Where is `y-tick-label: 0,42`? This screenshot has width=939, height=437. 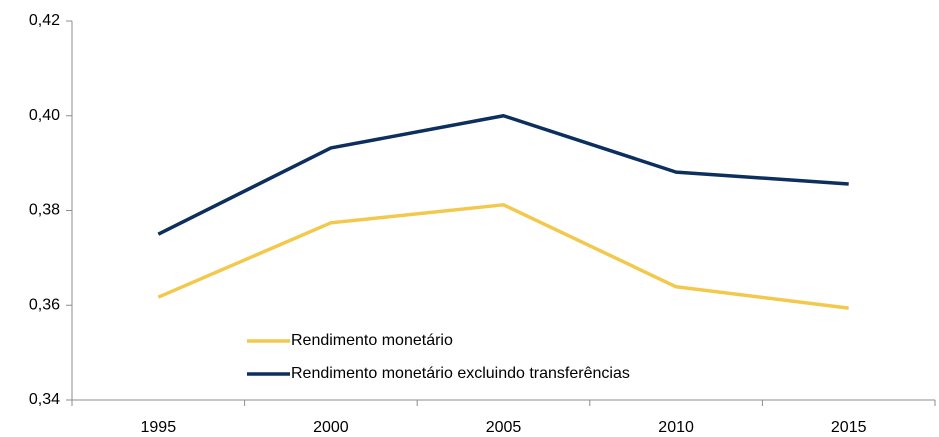 y-tick-label: 0,42 is located at coordinates (44, 20).